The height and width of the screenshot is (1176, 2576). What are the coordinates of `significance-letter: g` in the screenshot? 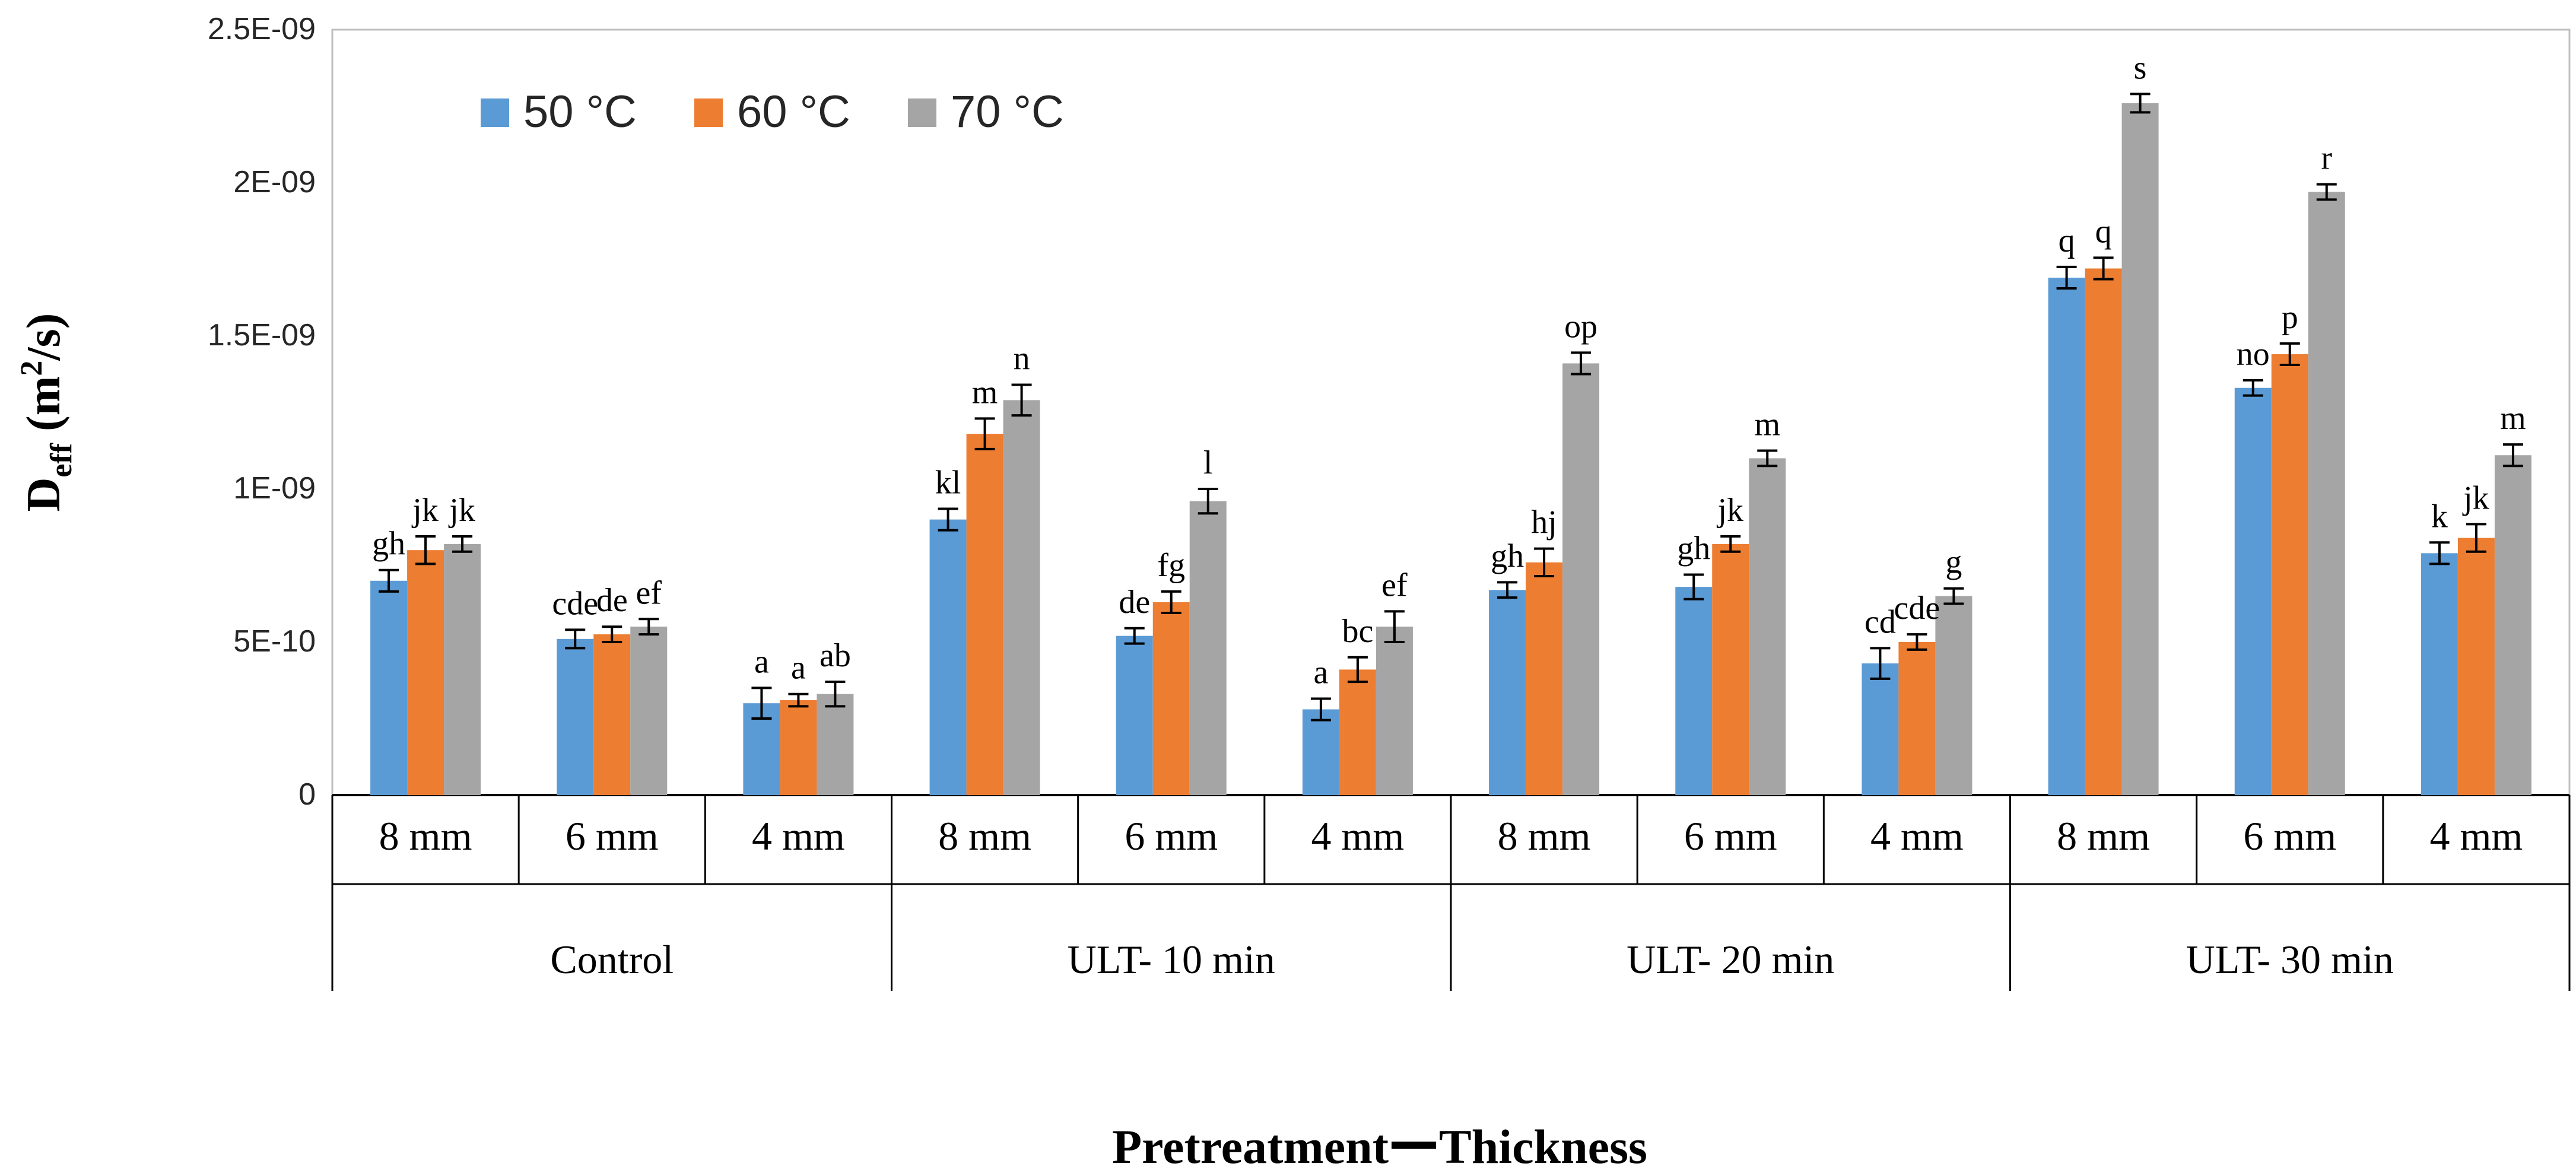 It's located at (1953, 562).